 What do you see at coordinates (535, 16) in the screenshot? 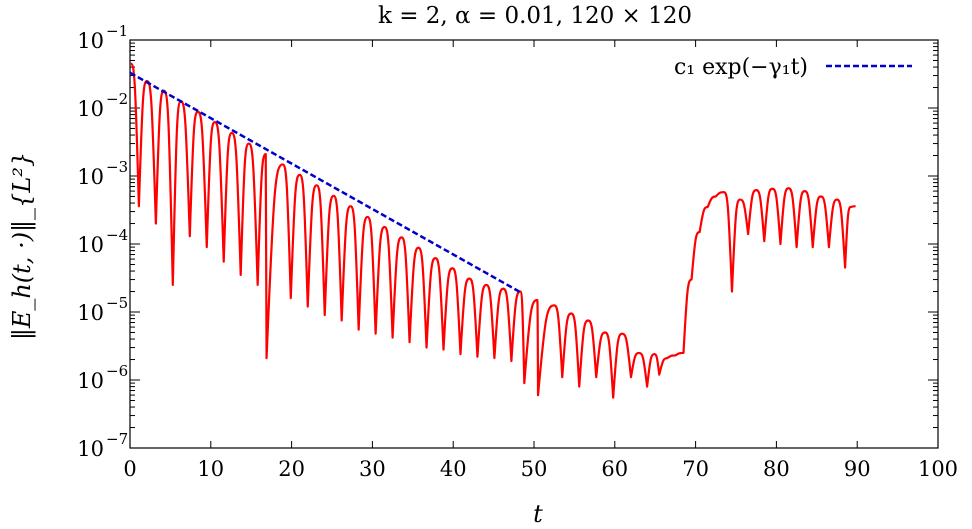
I see `chart-title: k = 2, α = 0.01, 120 × 120` at bounding box center [535, 16].